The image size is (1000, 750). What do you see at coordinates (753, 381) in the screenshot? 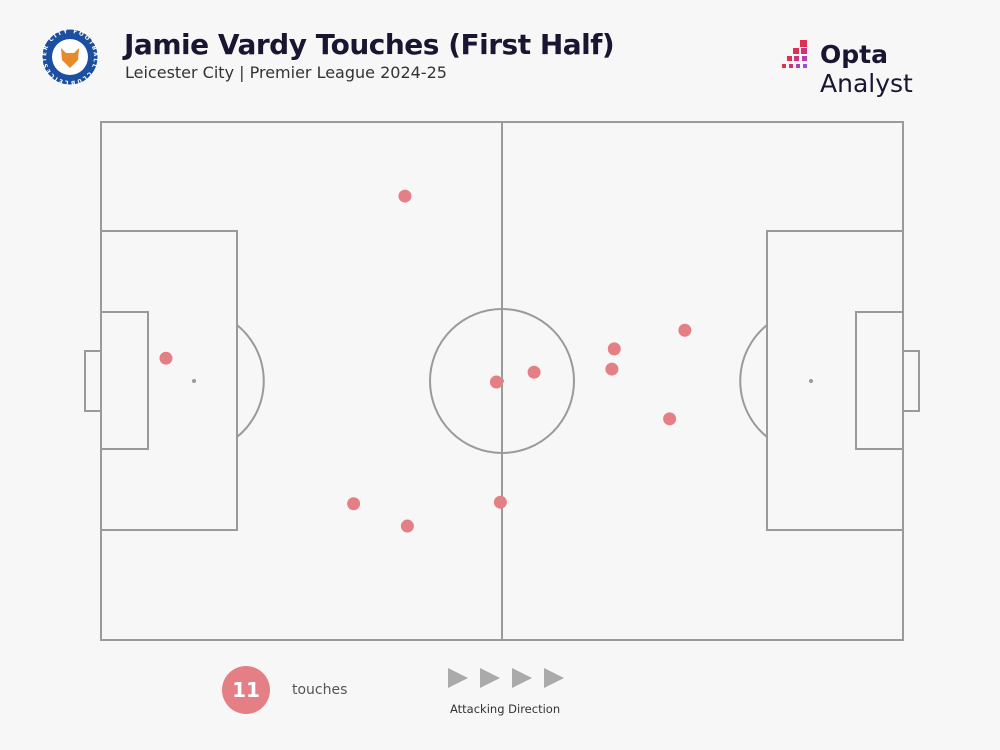
I see `right-penalty-arc` at bounding box center [753, 381].